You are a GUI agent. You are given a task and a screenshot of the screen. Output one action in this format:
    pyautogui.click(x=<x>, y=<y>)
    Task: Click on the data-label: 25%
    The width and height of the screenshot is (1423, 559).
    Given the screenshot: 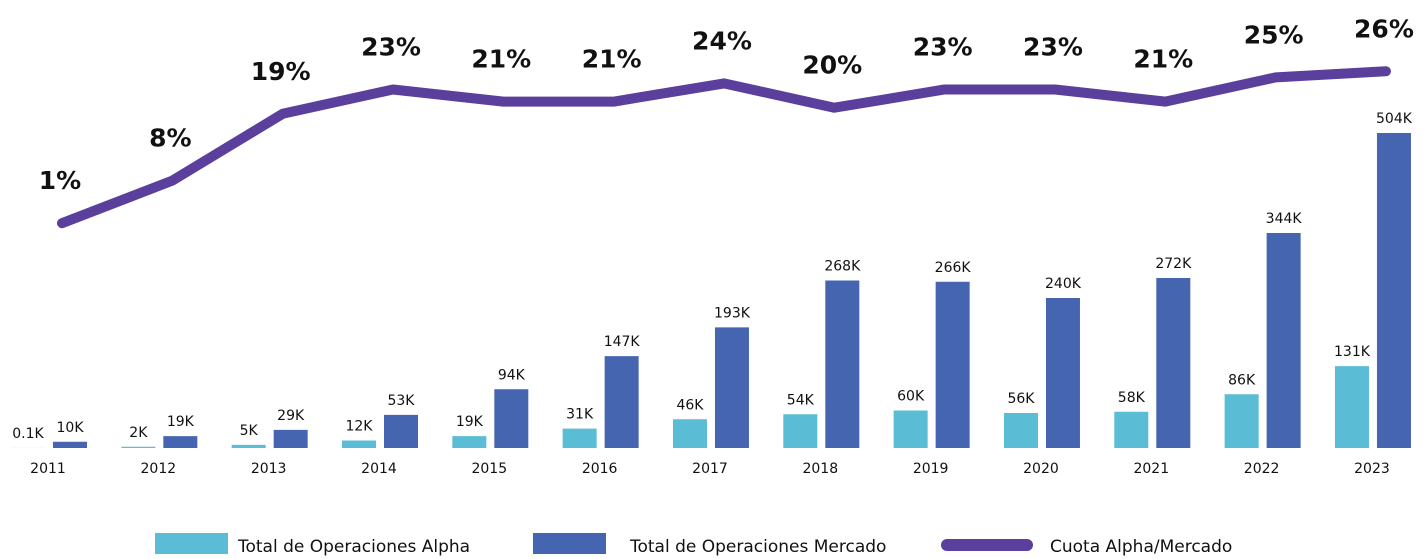 What is the action you would take?
    pyautogui.click(x=1274, y=34)
    